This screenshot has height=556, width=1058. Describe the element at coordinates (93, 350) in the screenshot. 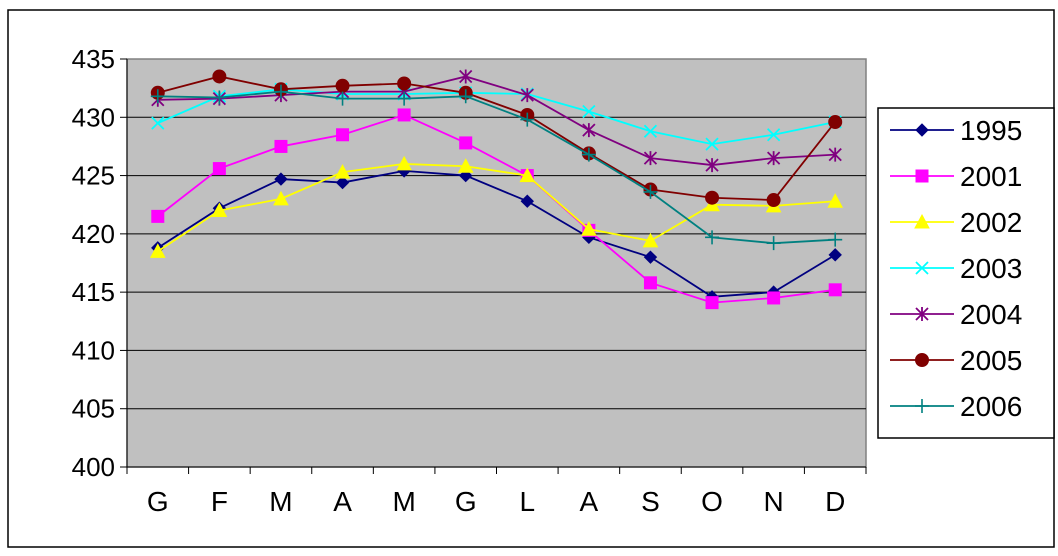

I see `y-tick-label: 410` at that location.